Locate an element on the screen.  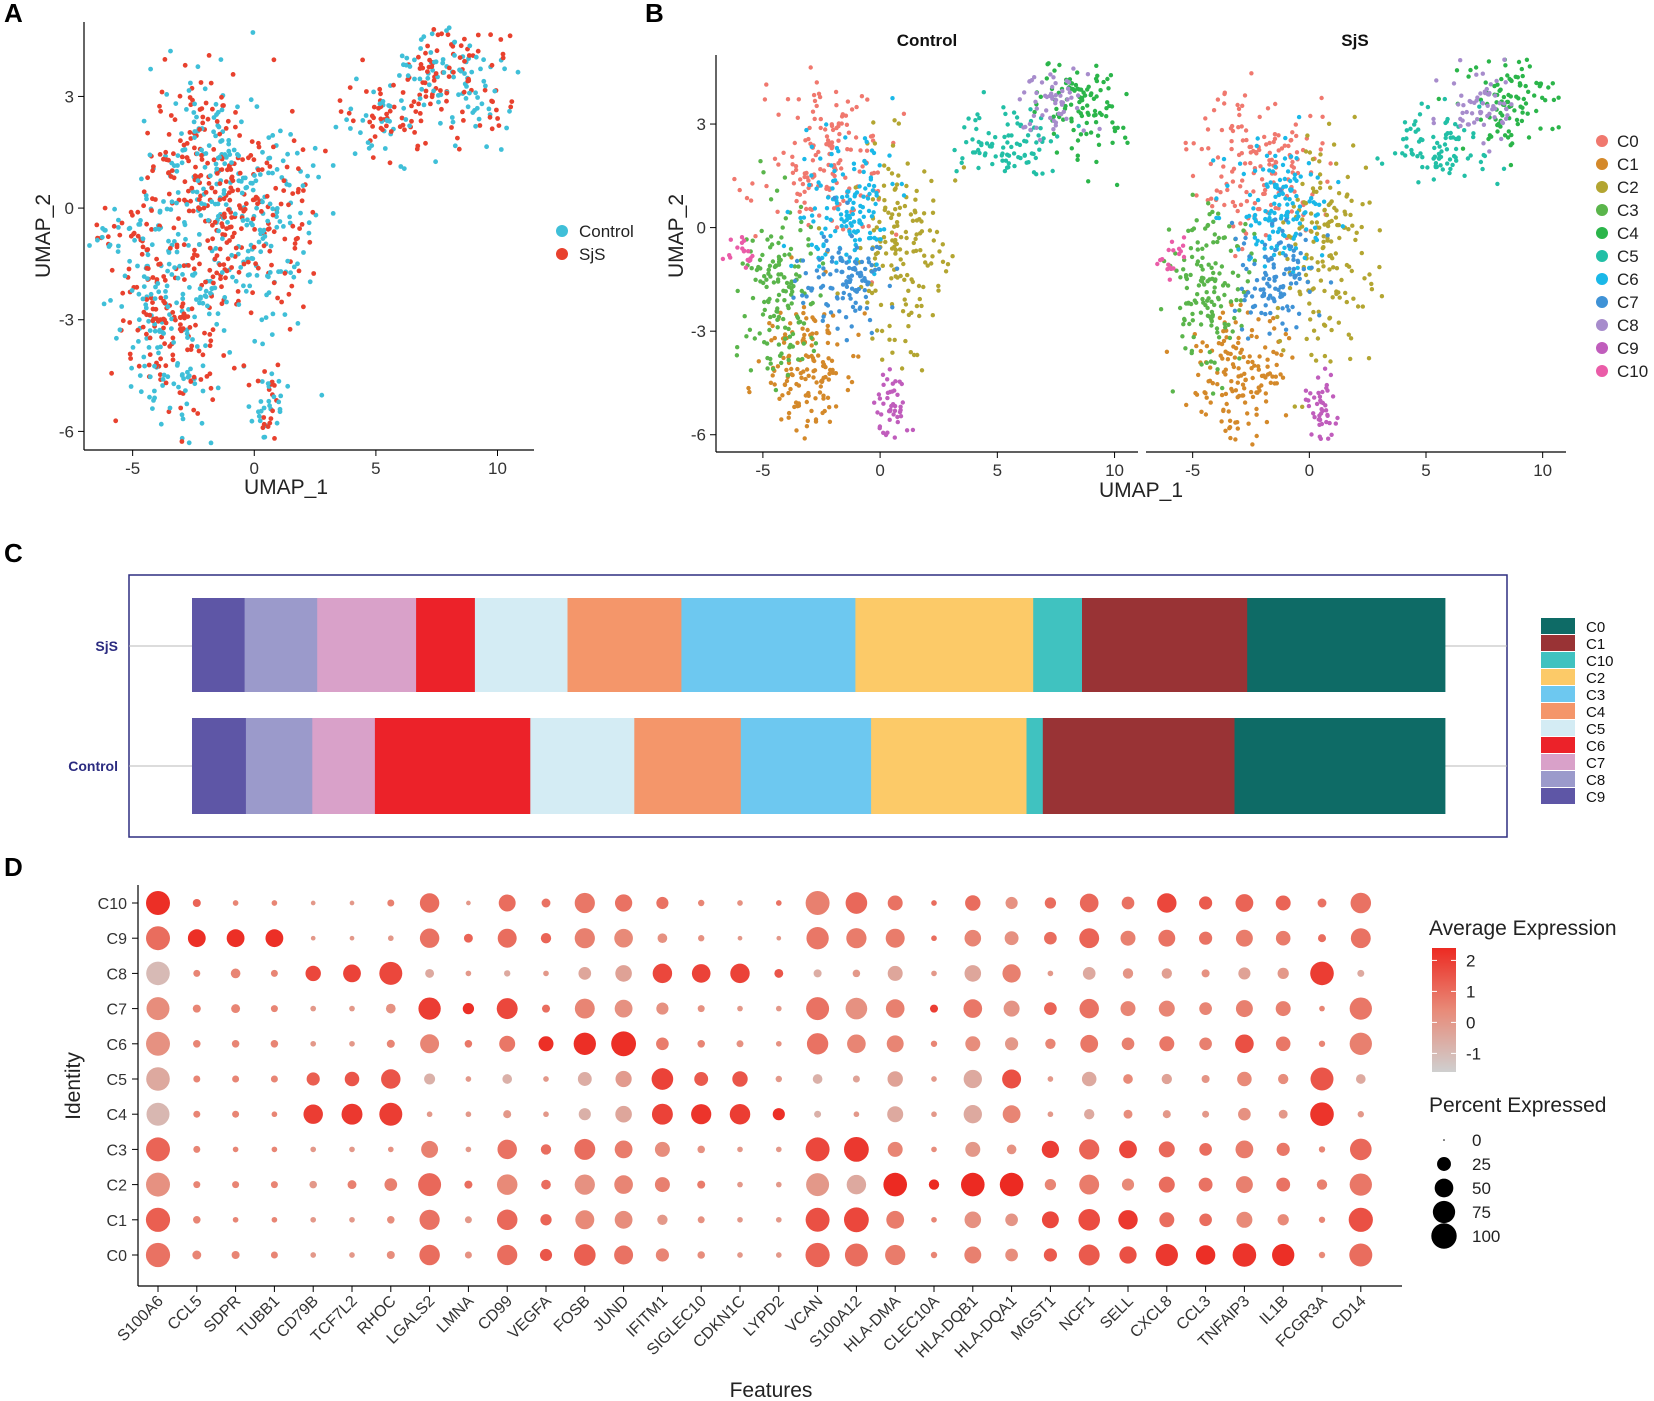
size-legend-dot is located at coordinates (1444, 1164).